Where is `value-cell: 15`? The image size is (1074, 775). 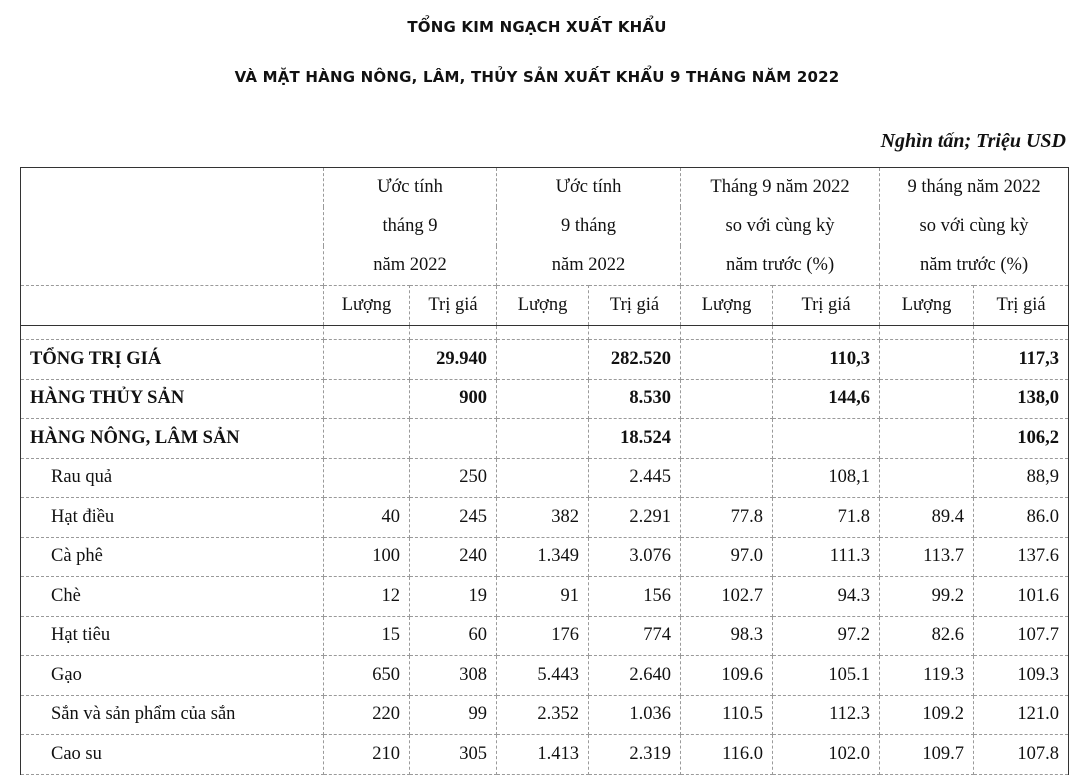 value-cell: 15 is located at coordinates (366, 635).